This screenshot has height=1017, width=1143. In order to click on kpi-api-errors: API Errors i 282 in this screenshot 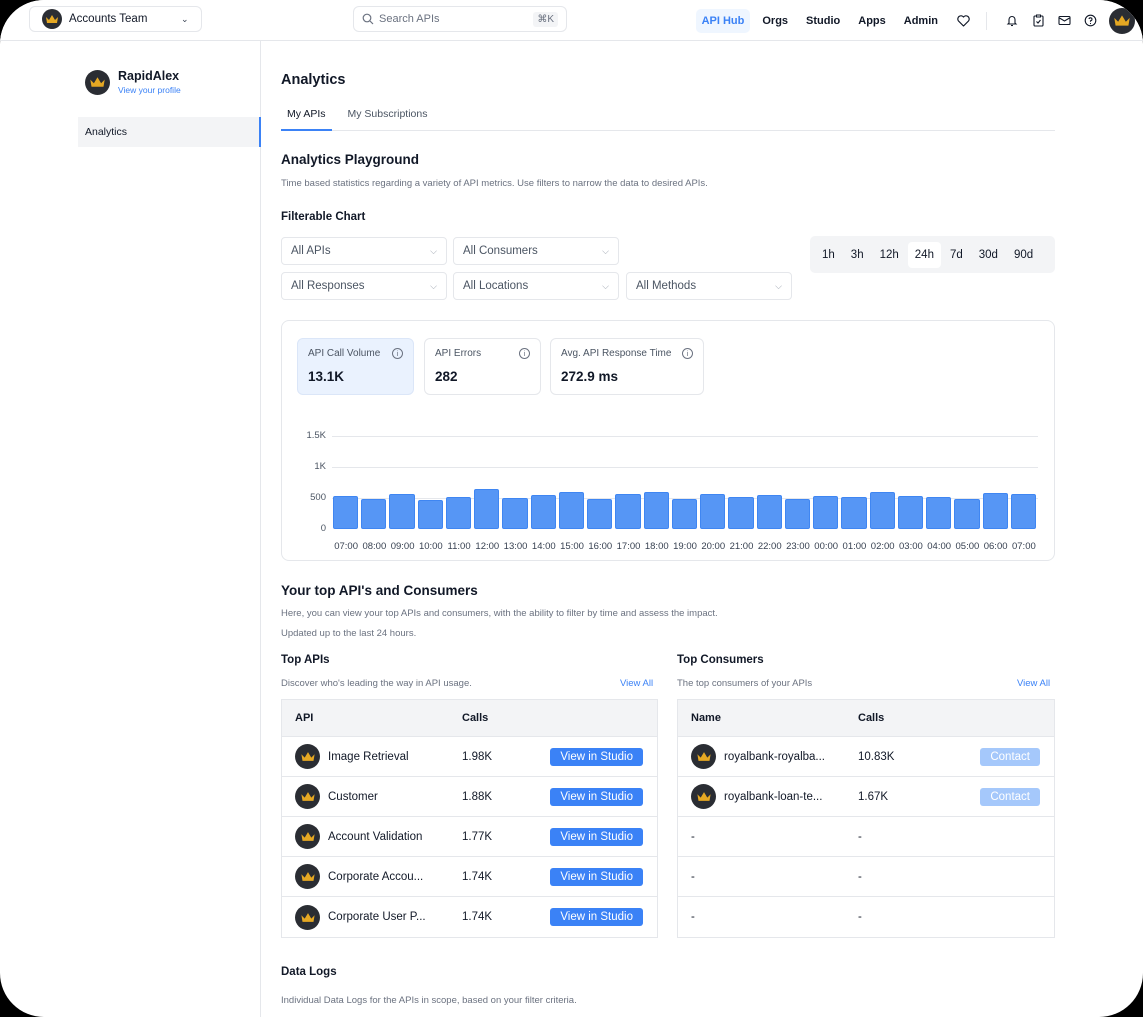, I will do `click(482, 366)`.